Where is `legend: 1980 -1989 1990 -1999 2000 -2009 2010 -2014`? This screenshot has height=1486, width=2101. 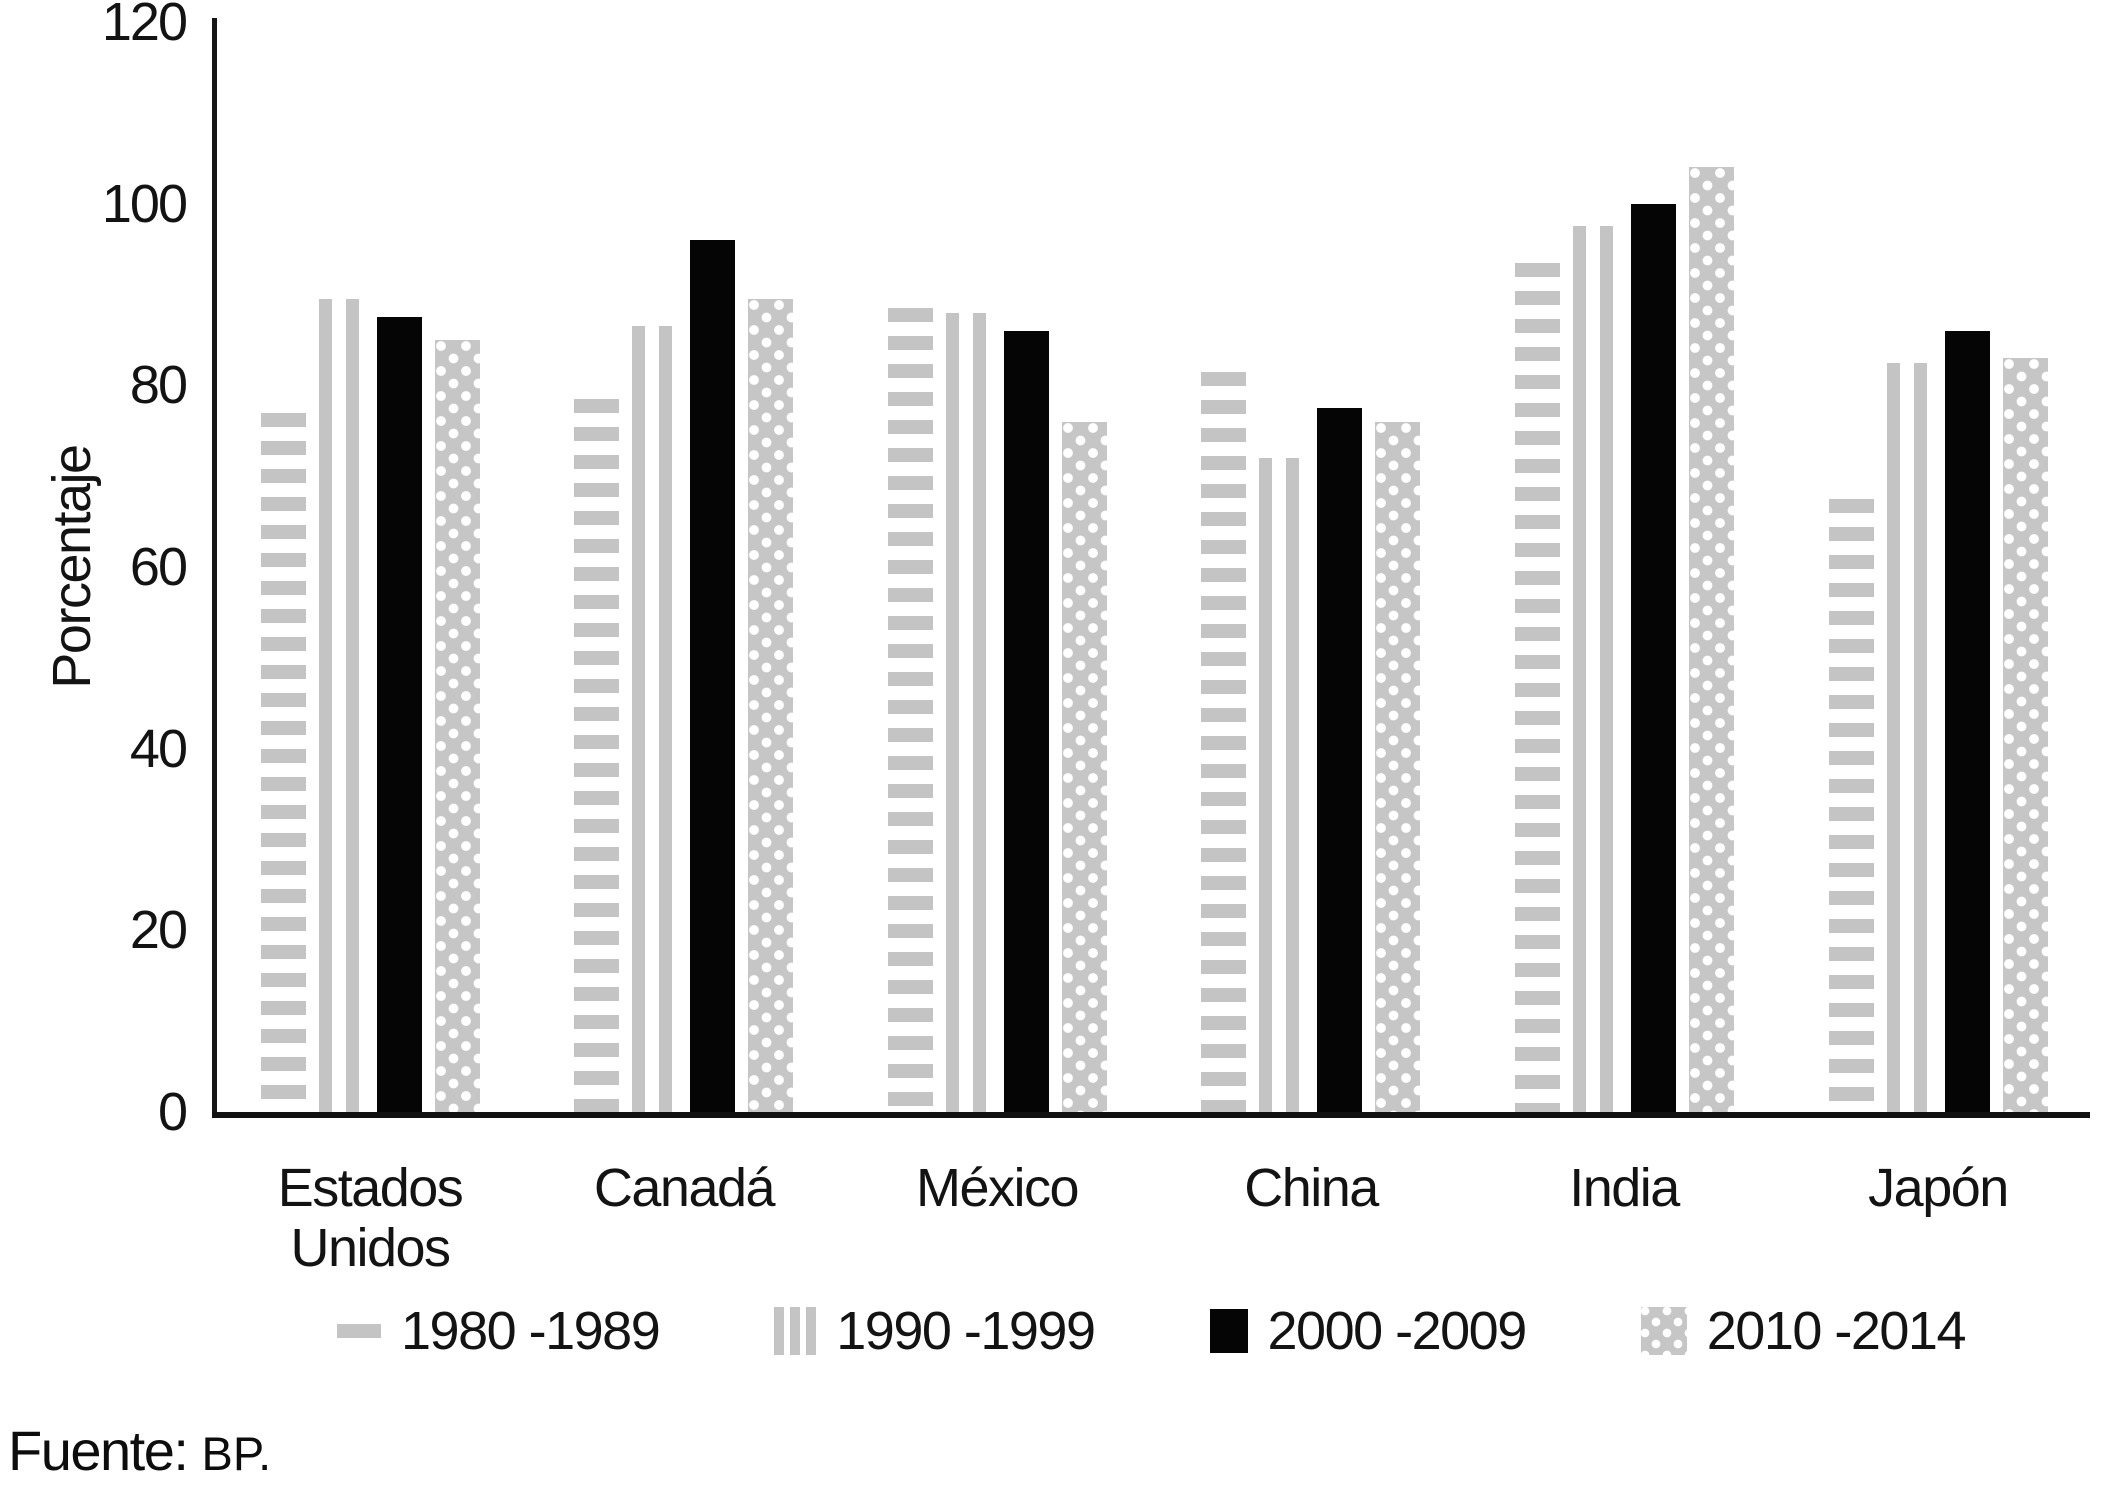
legend: 1980 -1989 1990 -1999 2000 -2009 2010 -2014 is located at coordinates (1151, 1331).